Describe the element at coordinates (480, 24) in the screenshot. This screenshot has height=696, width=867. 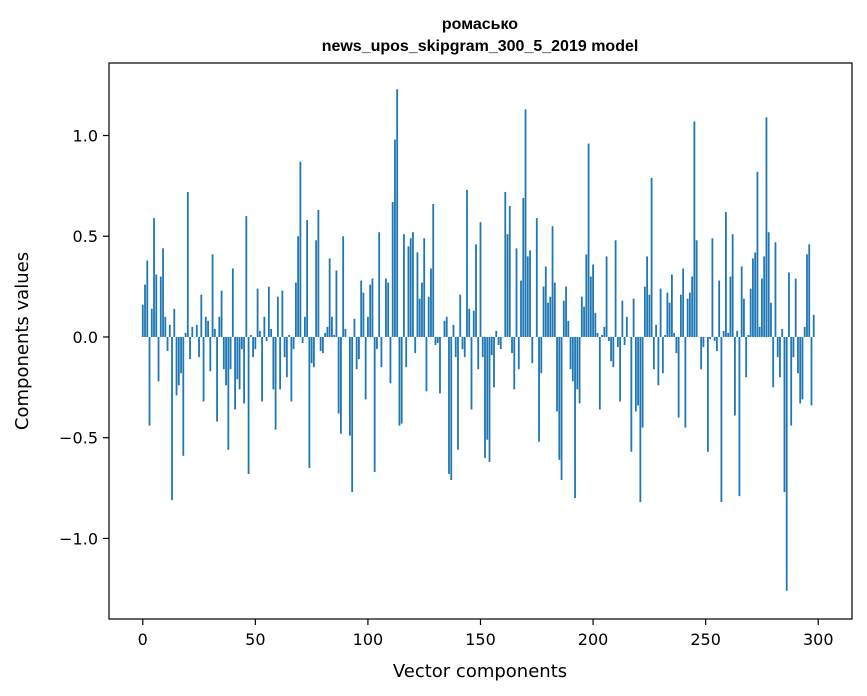
I see `chart-title: ромасько` at that location.